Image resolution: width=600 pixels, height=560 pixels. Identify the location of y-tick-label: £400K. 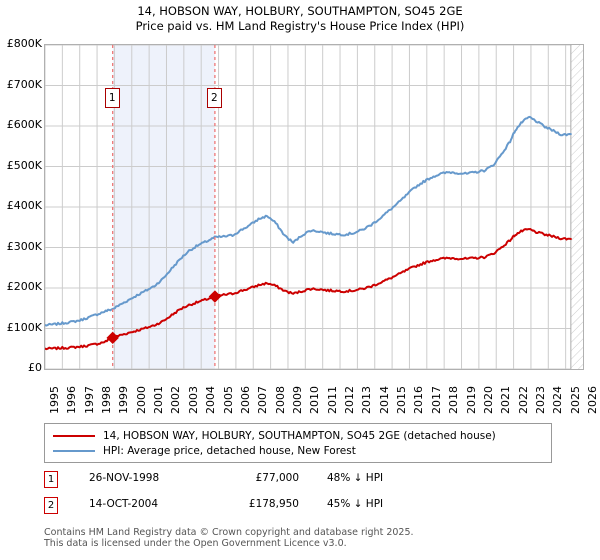
(24, 205).